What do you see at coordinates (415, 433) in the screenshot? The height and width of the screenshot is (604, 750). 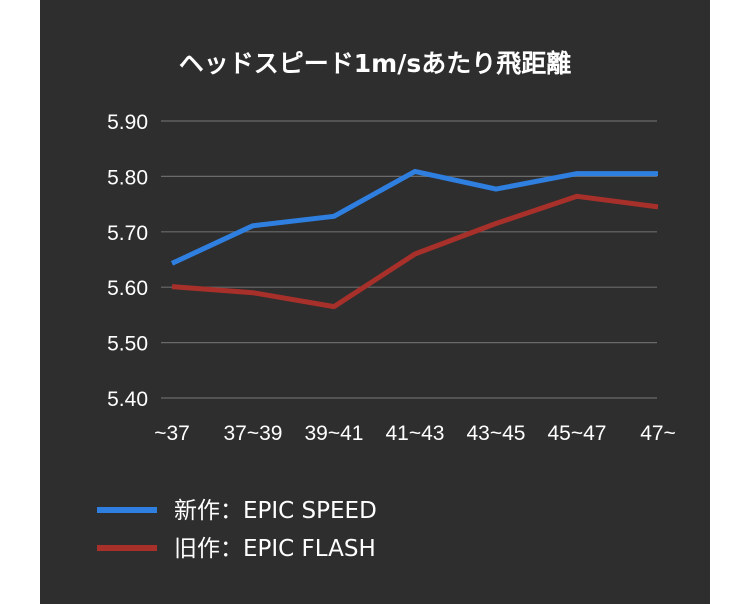 I see `x-tick-label: 41~43` at bounding box center [415, 433].